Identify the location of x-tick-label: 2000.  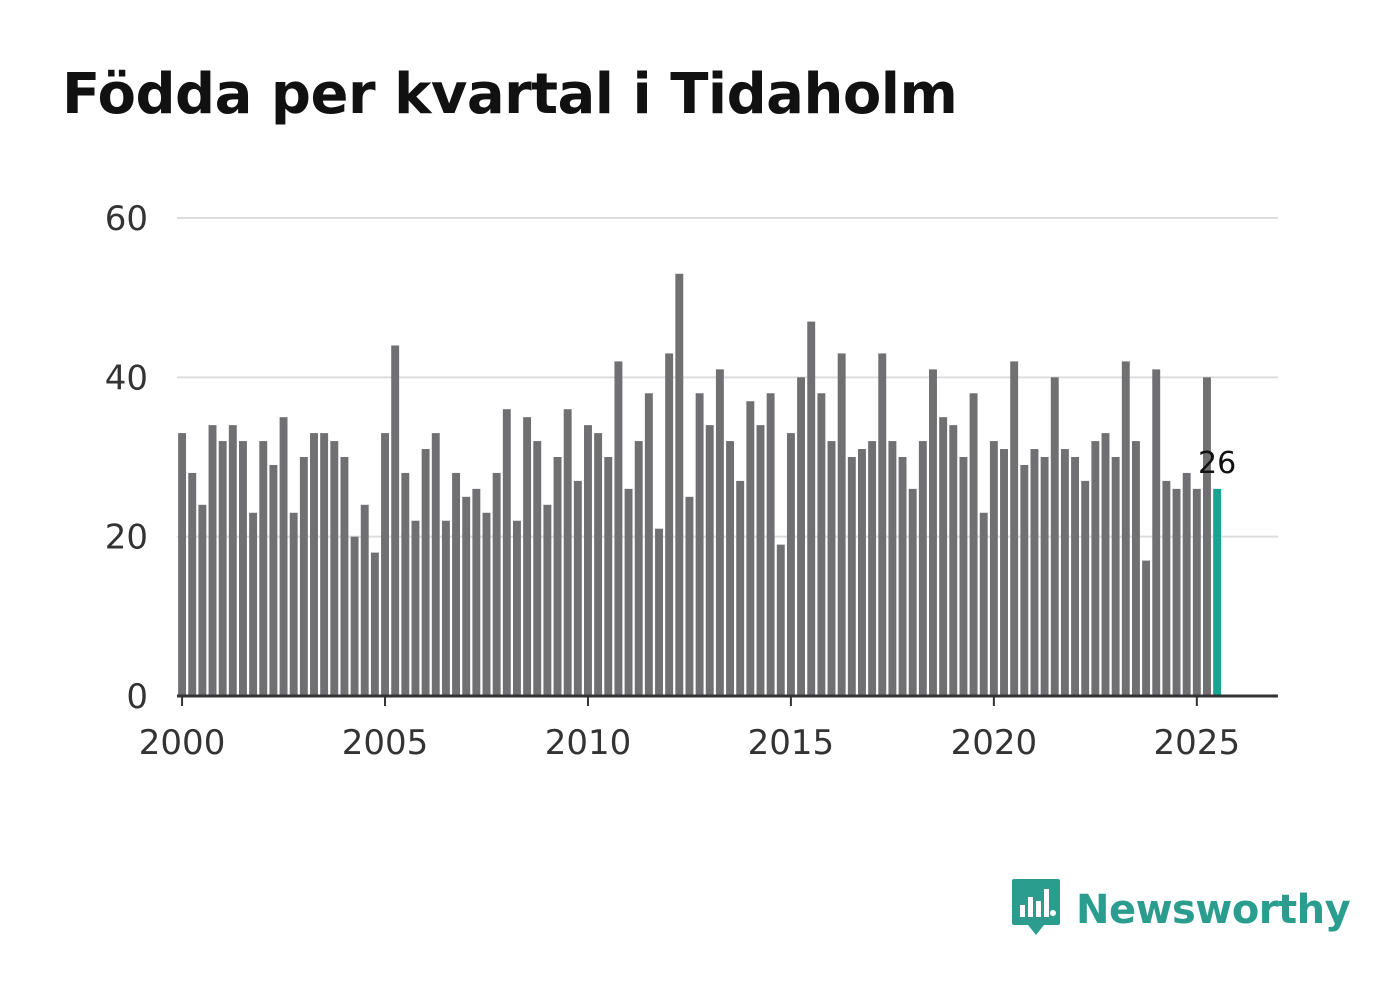
(182, 743).